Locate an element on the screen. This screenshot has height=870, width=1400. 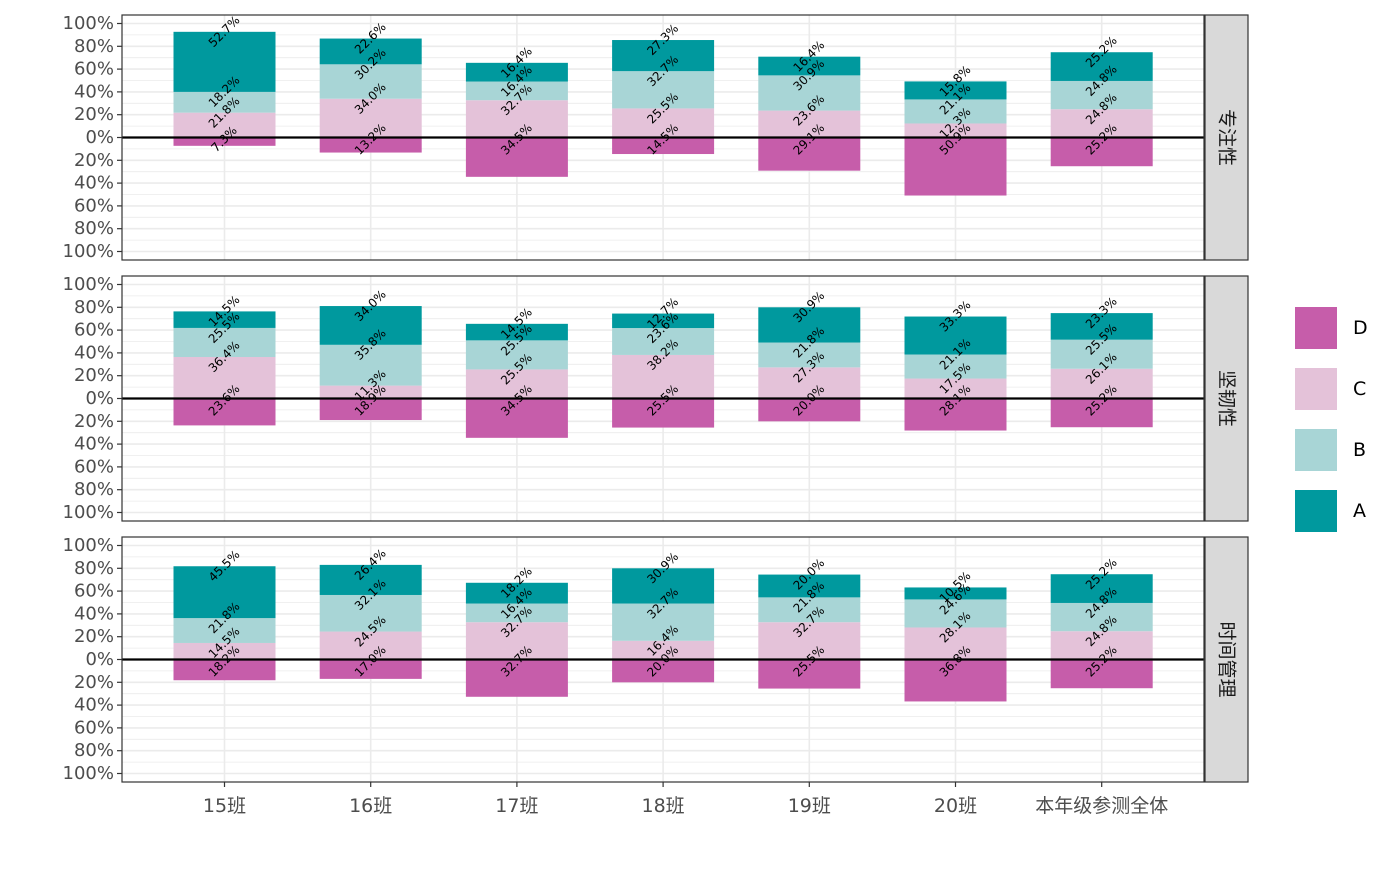
x-tick-label: 18班 is located at coordinates (663, 806).